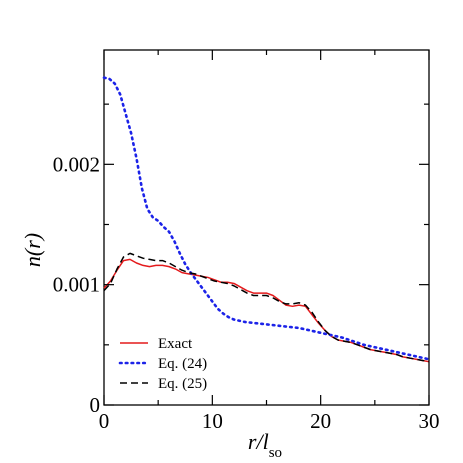 Image resolution: width=463 pixels, height=463 pixels. What do you see at coordinates (104, 421) in the screenshot?
I see `x-tick-label: 0` at bounding box center [104, 421].